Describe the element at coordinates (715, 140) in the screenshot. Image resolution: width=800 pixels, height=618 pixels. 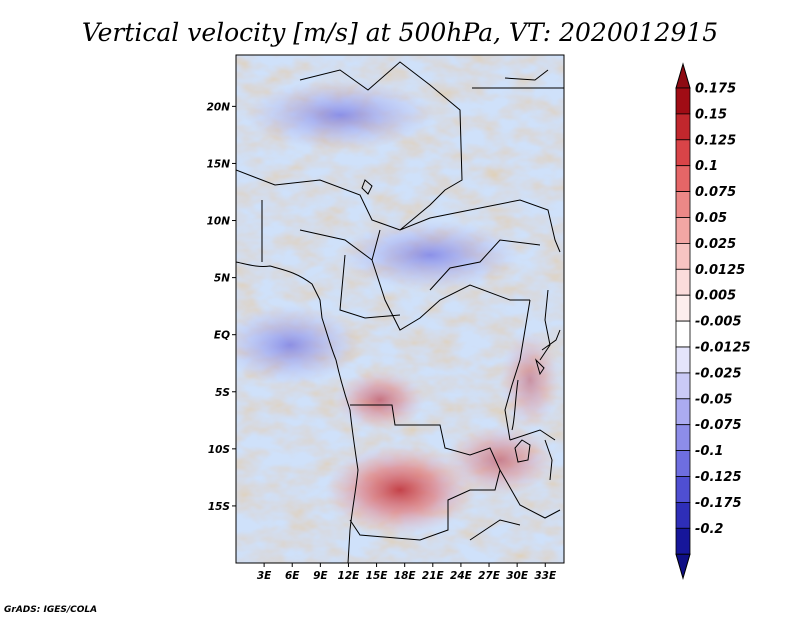
I see `colorbar-label: 0.125` at that location.